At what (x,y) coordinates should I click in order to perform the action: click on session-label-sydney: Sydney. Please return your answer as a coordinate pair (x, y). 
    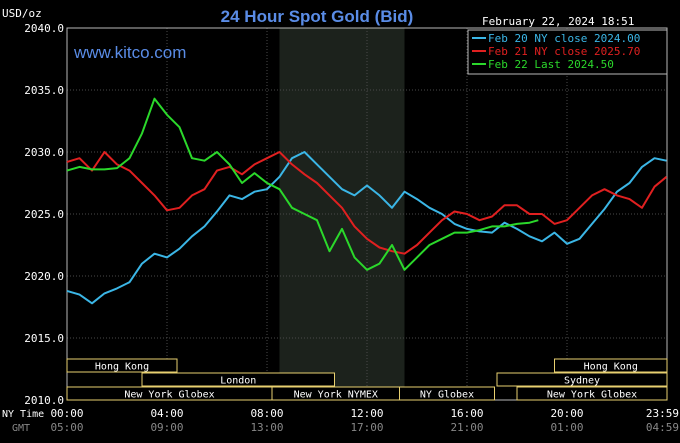
    Looking at the image, I should click on (582, 381).